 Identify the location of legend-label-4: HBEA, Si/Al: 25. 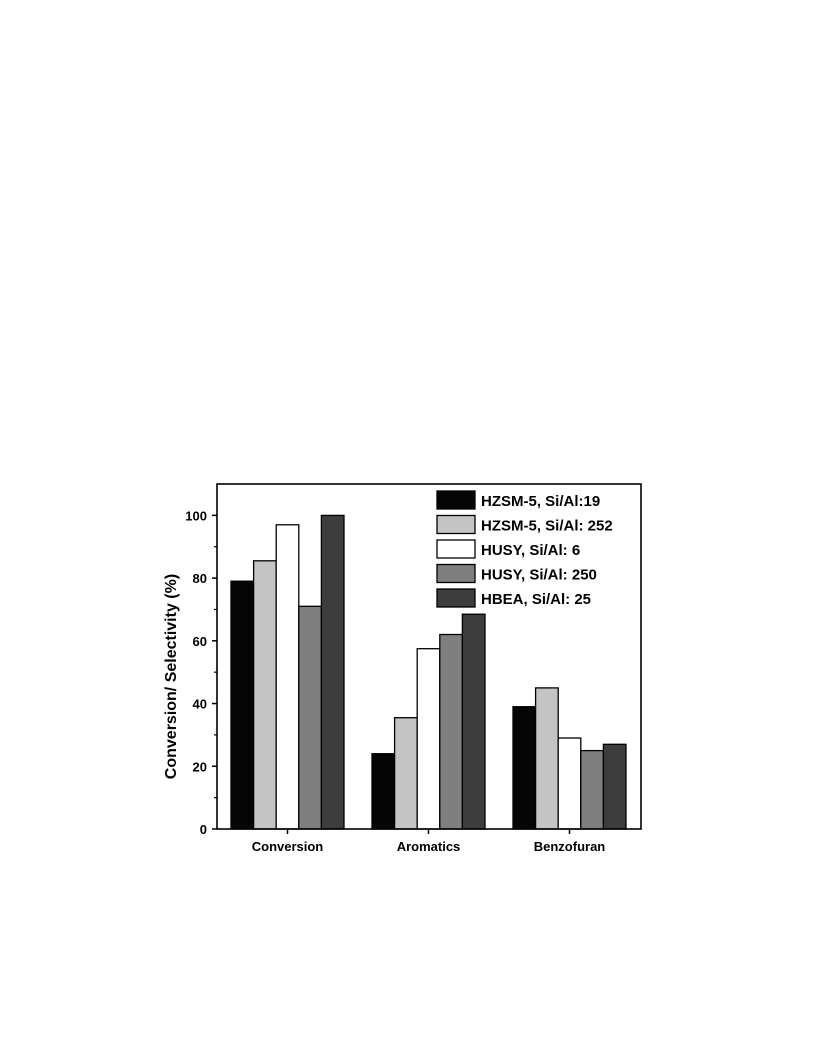
(536, 599).